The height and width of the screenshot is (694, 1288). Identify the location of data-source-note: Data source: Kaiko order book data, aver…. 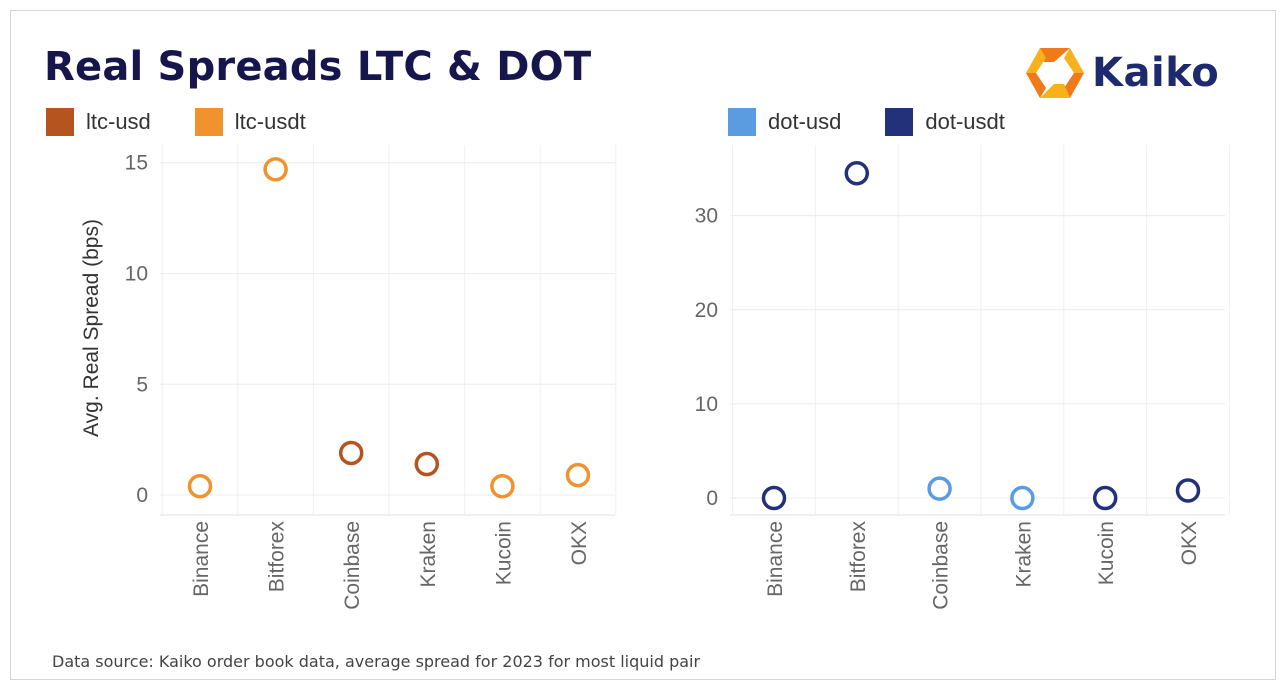
(376, 661).